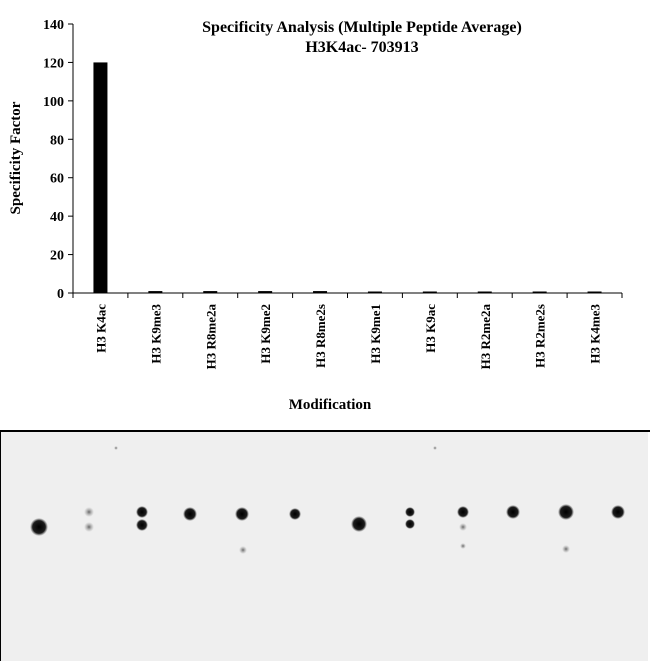  What do you see at coordinates (57, 217) in the screenshot?
I see `y-tick-label: 40` at bounding box center [57, 217].